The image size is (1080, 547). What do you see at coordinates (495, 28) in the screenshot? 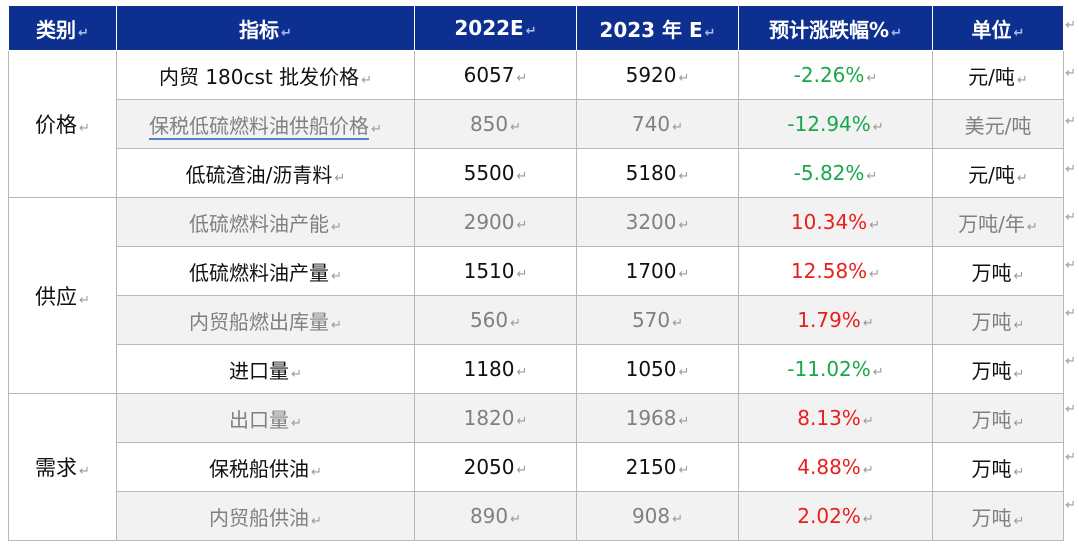
I see `header-2022: 2022E ↵` at bounding box center [495, 28].